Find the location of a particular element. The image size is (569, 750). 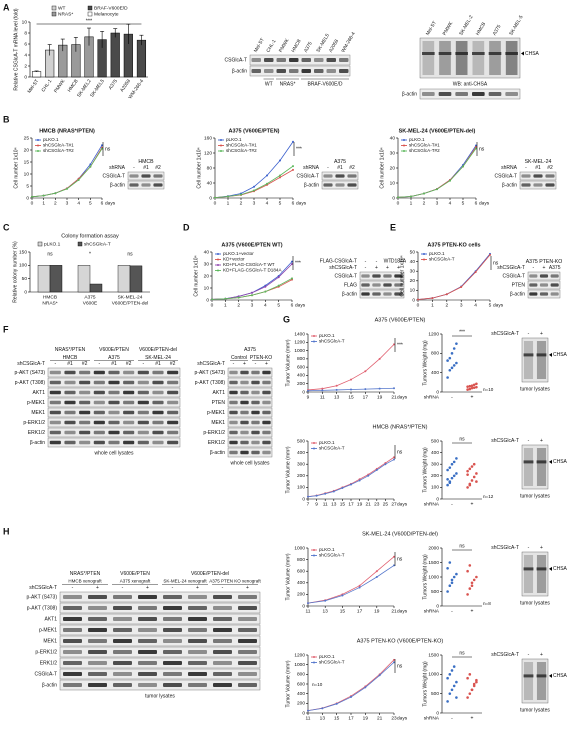

blot-group: NRAS*/PTEN is located at coordinates (85, 574).